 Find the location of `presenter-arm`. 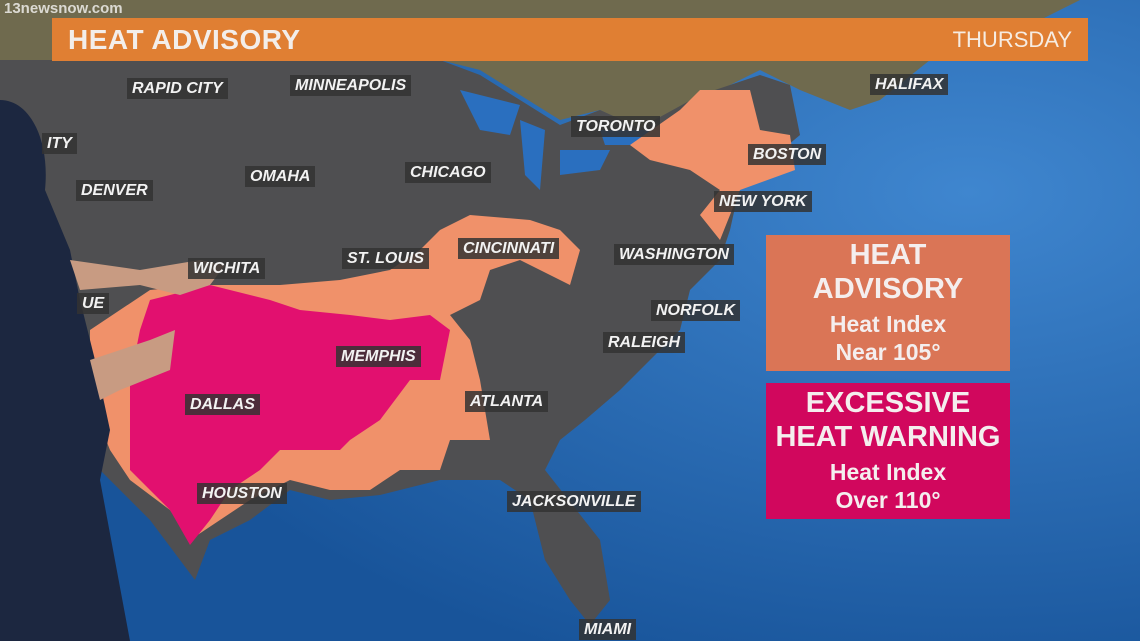

presenter-arm is located at coordinates (147, 330).